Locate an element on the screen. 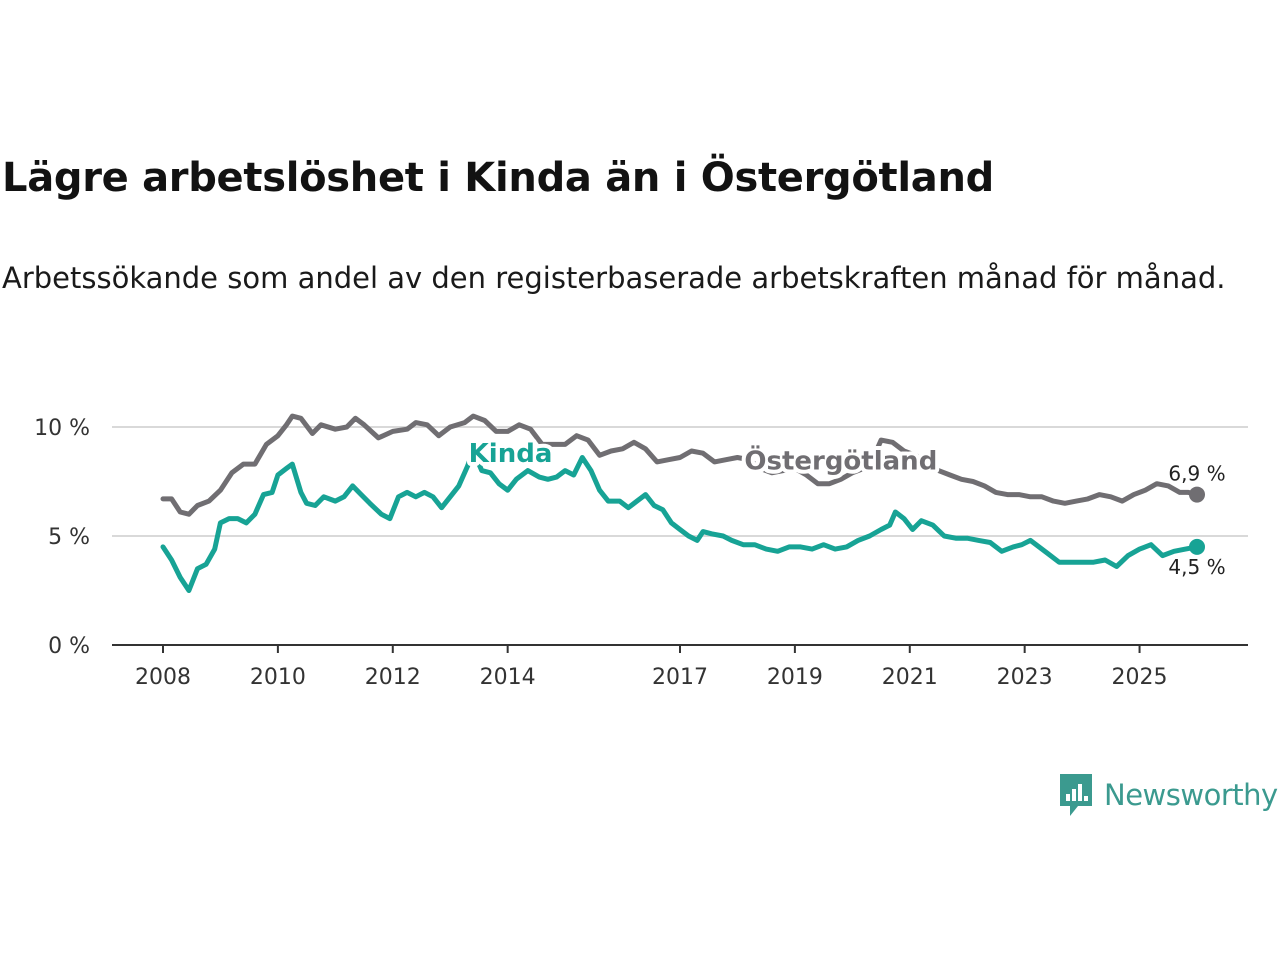 This screenshot has width=1280, height=960. series-end-label: 4,5 % is located at coordinates (1196, 567).